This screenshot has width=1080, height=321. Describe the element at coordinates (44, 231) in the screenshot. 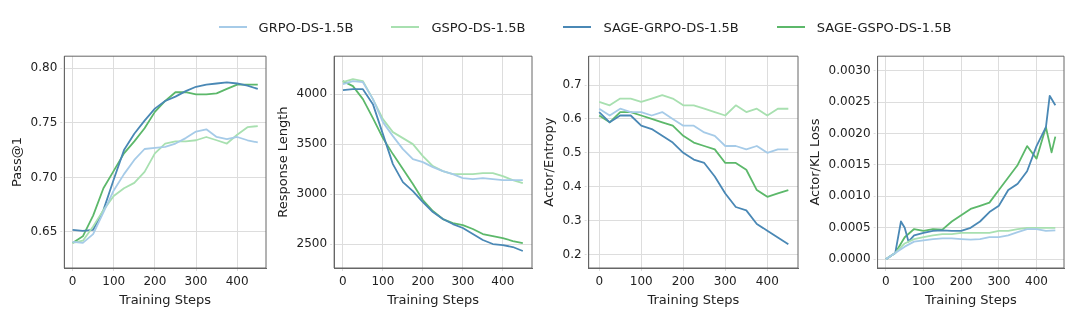

I see `y-tick-label: 0.65` at that location.